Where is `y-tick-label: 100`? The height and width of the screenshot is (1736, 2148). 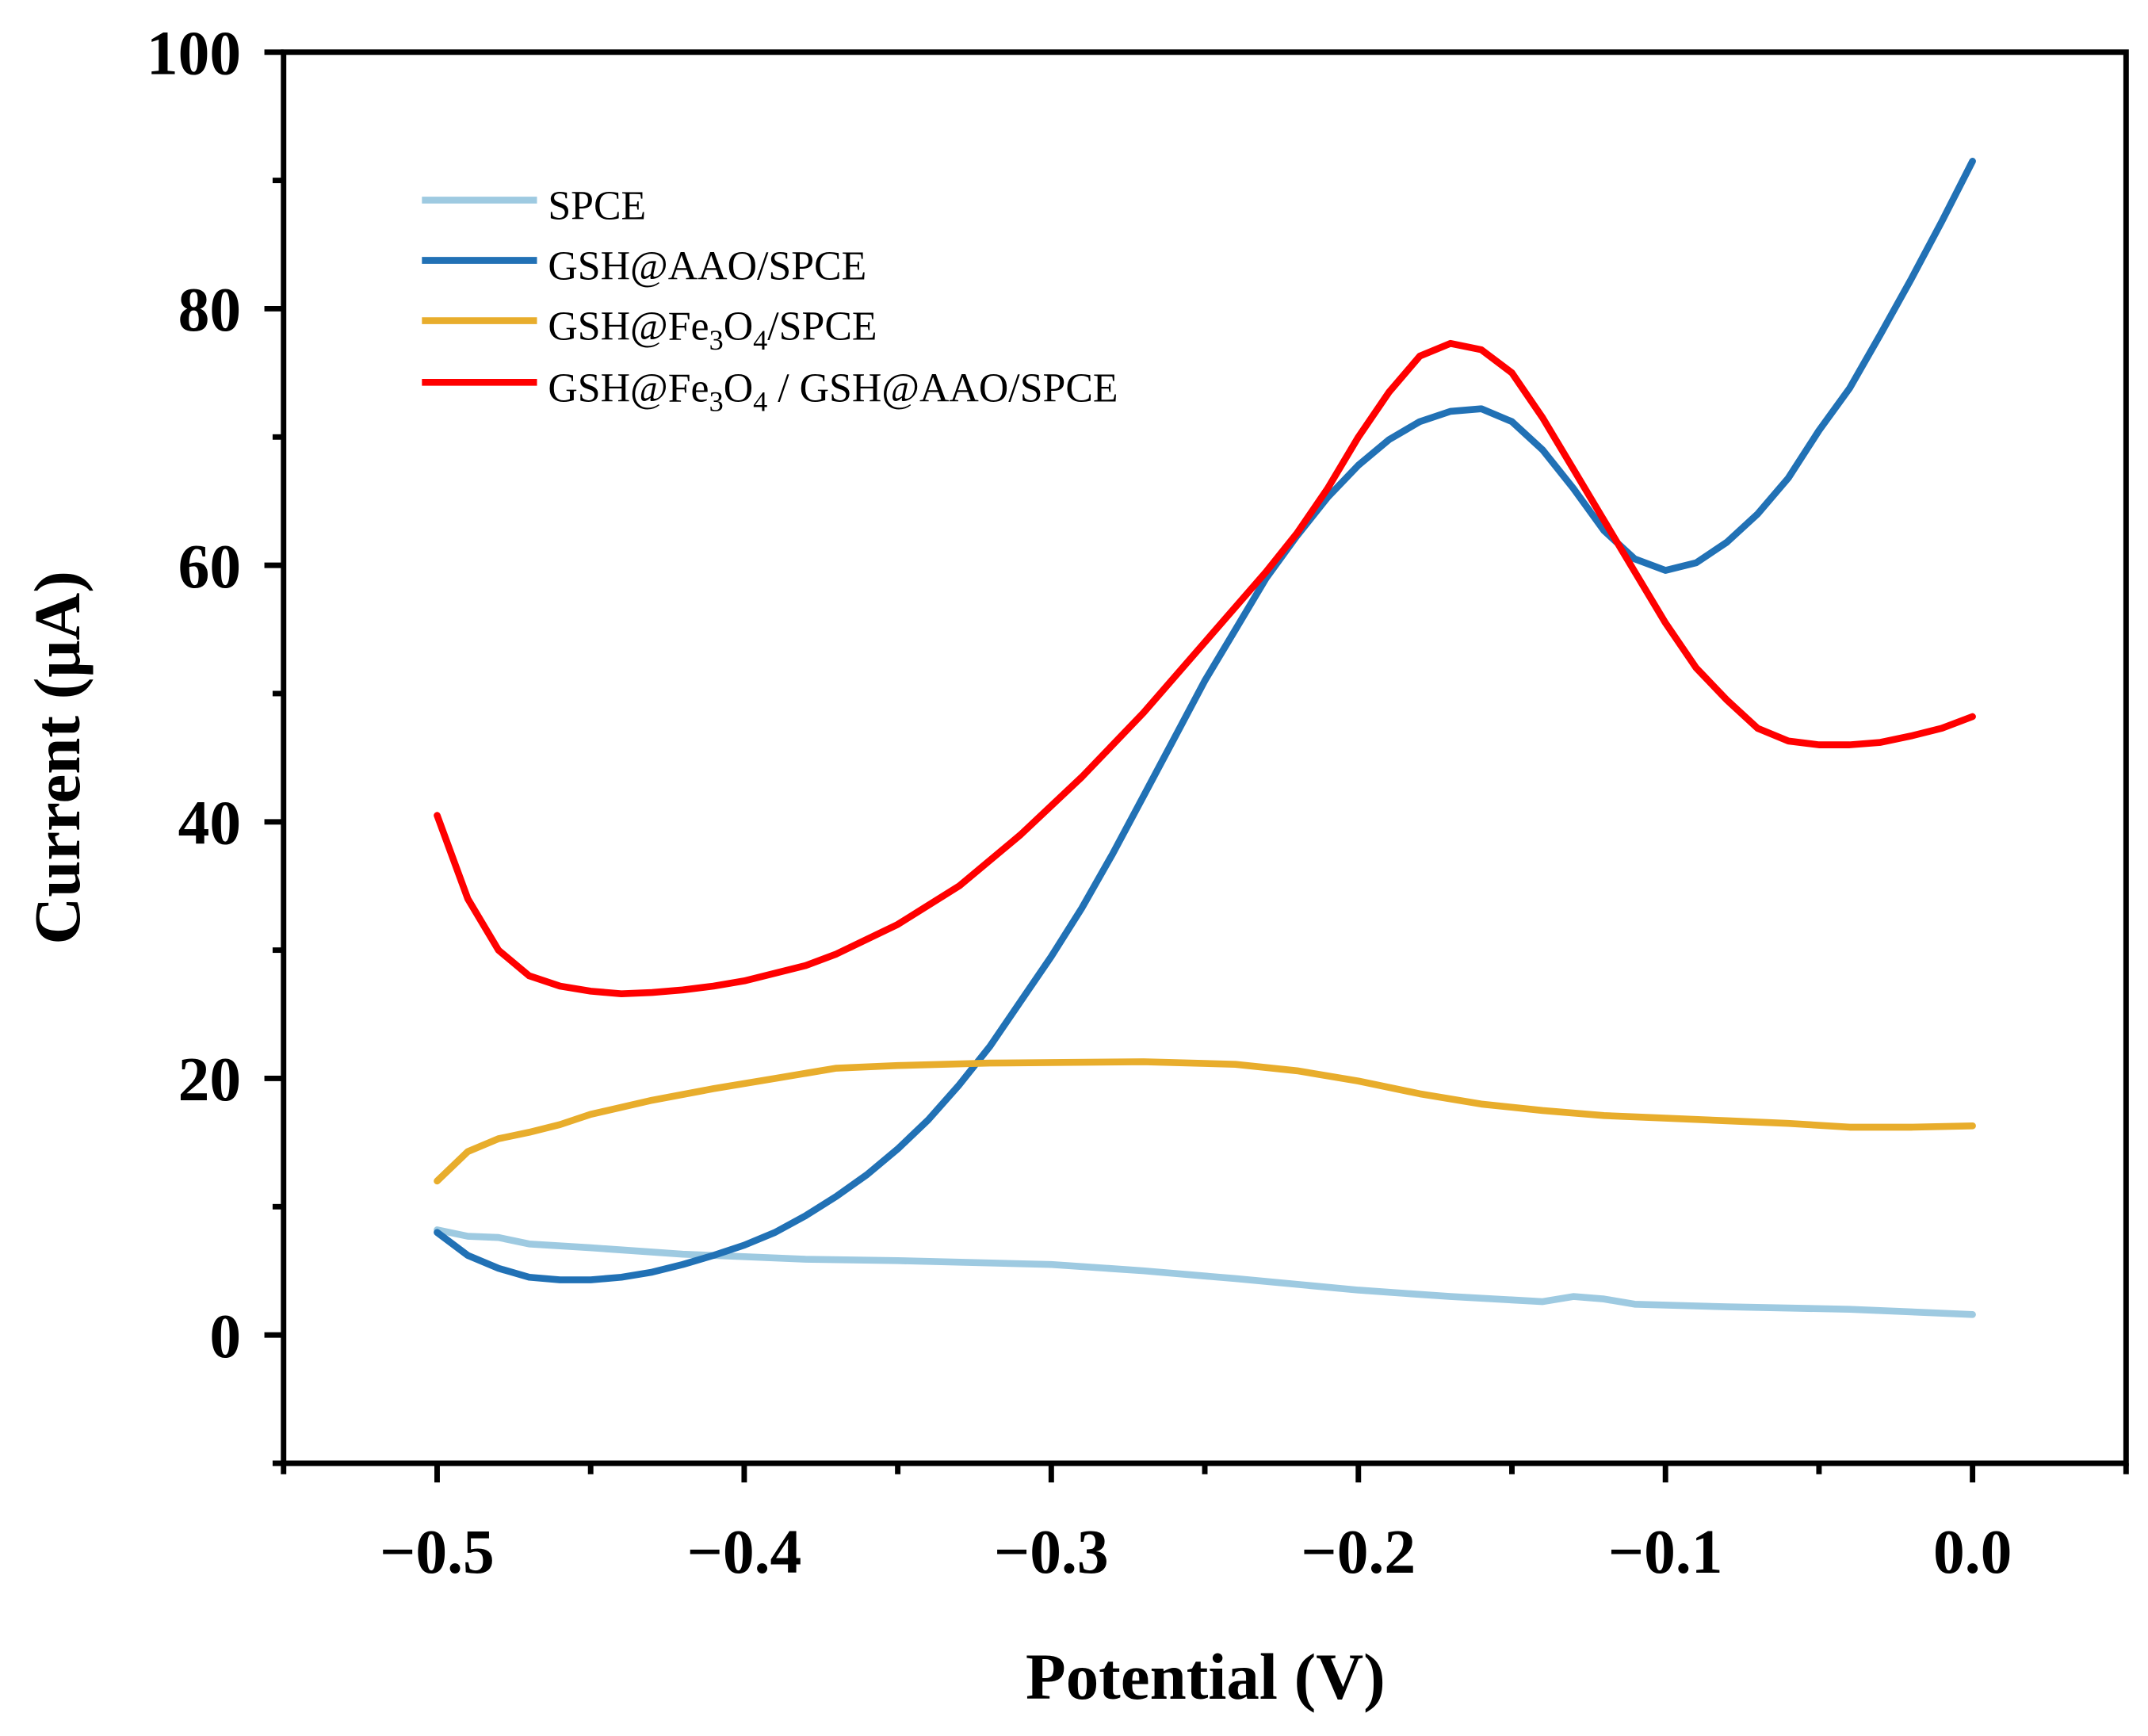 y-tick-label: 100 is located at coordinates (194, 53).